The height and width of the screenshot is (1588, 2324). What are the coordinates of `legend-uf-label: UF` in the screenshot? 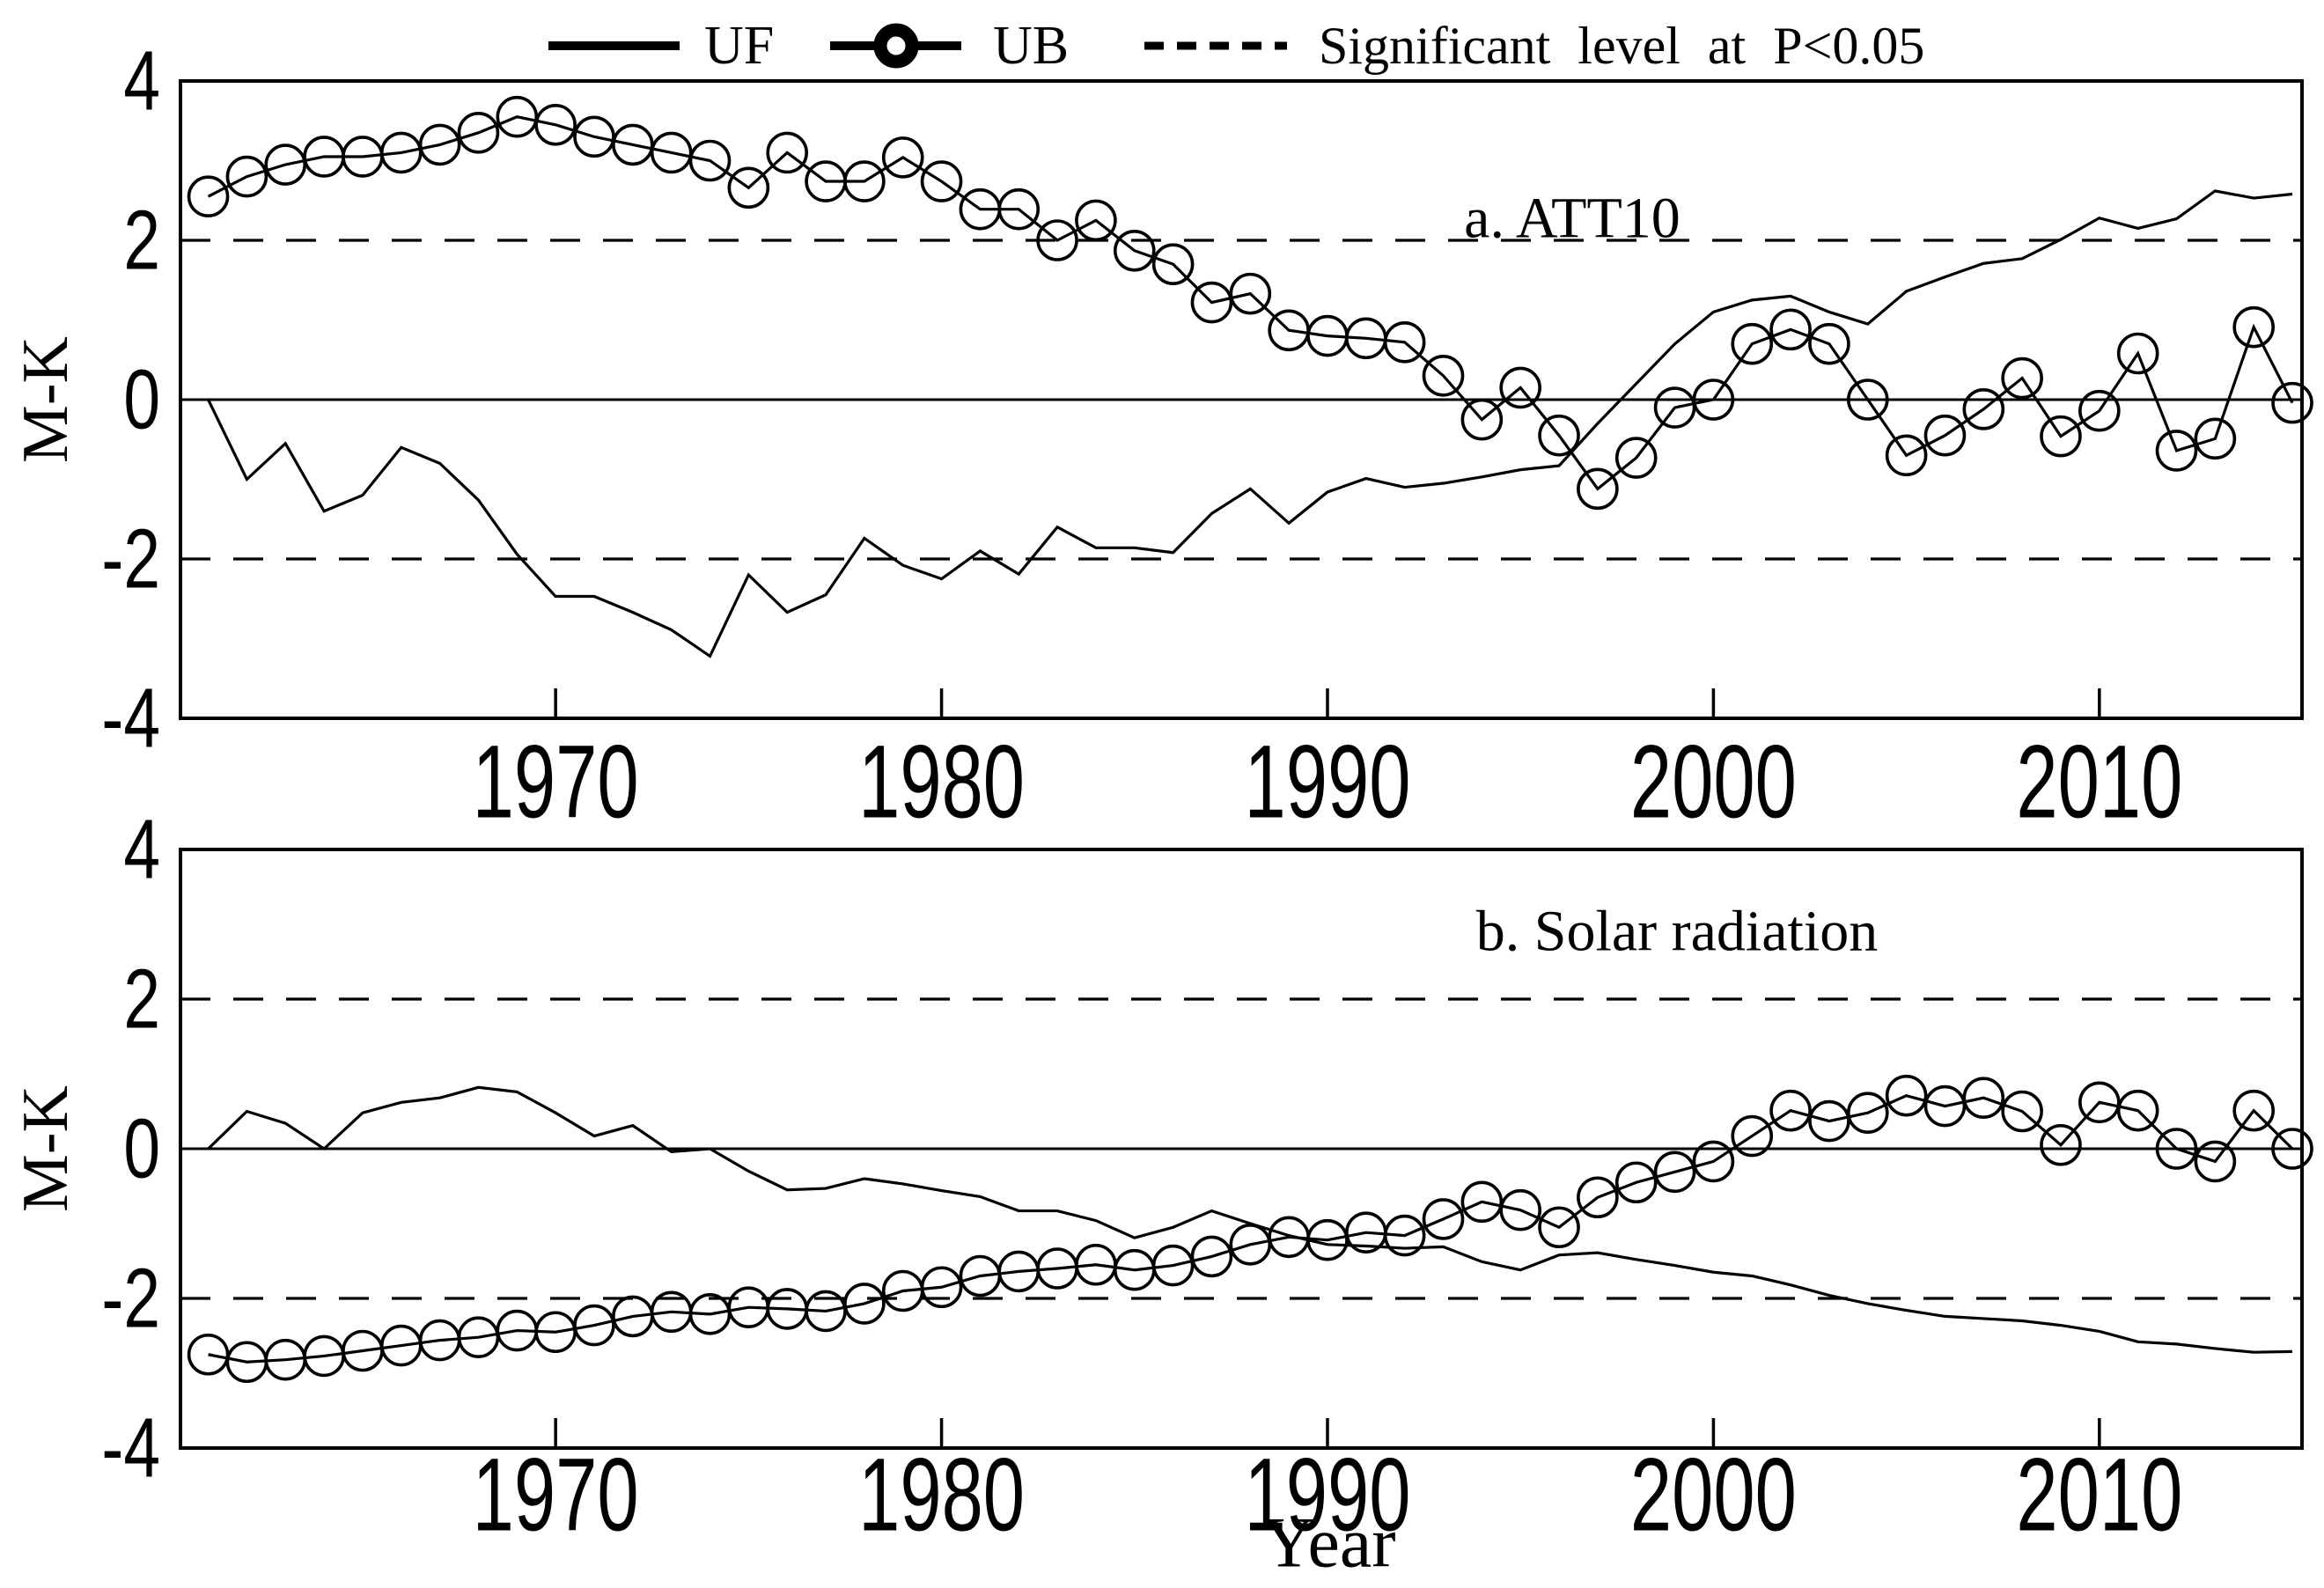 It's located at (739, 46).